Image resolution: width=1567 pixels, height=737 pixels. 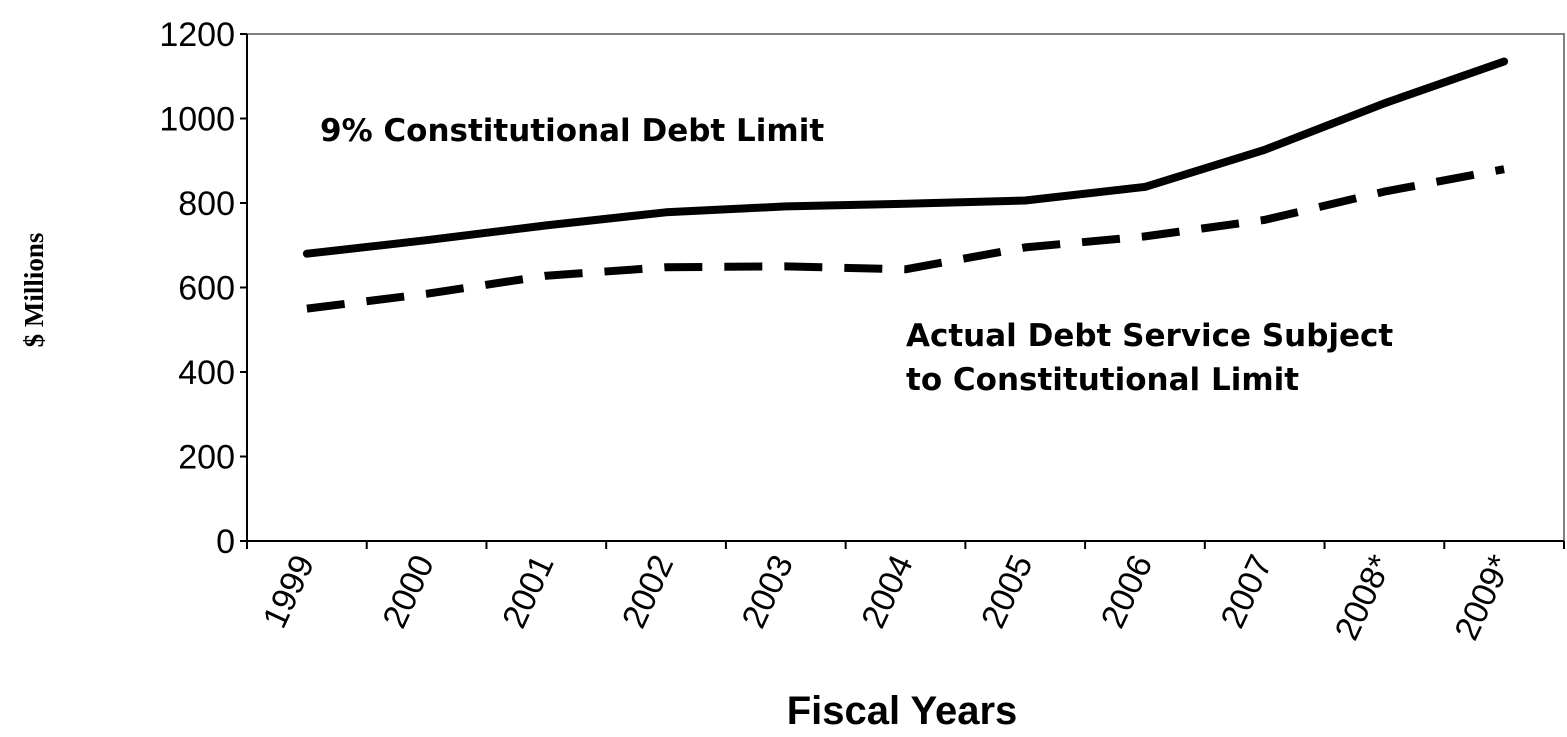 What do you see at coordinates (289, 591) in the screenshot?
I see `x-tick-label: 1999` at bounding box center [289, 591].